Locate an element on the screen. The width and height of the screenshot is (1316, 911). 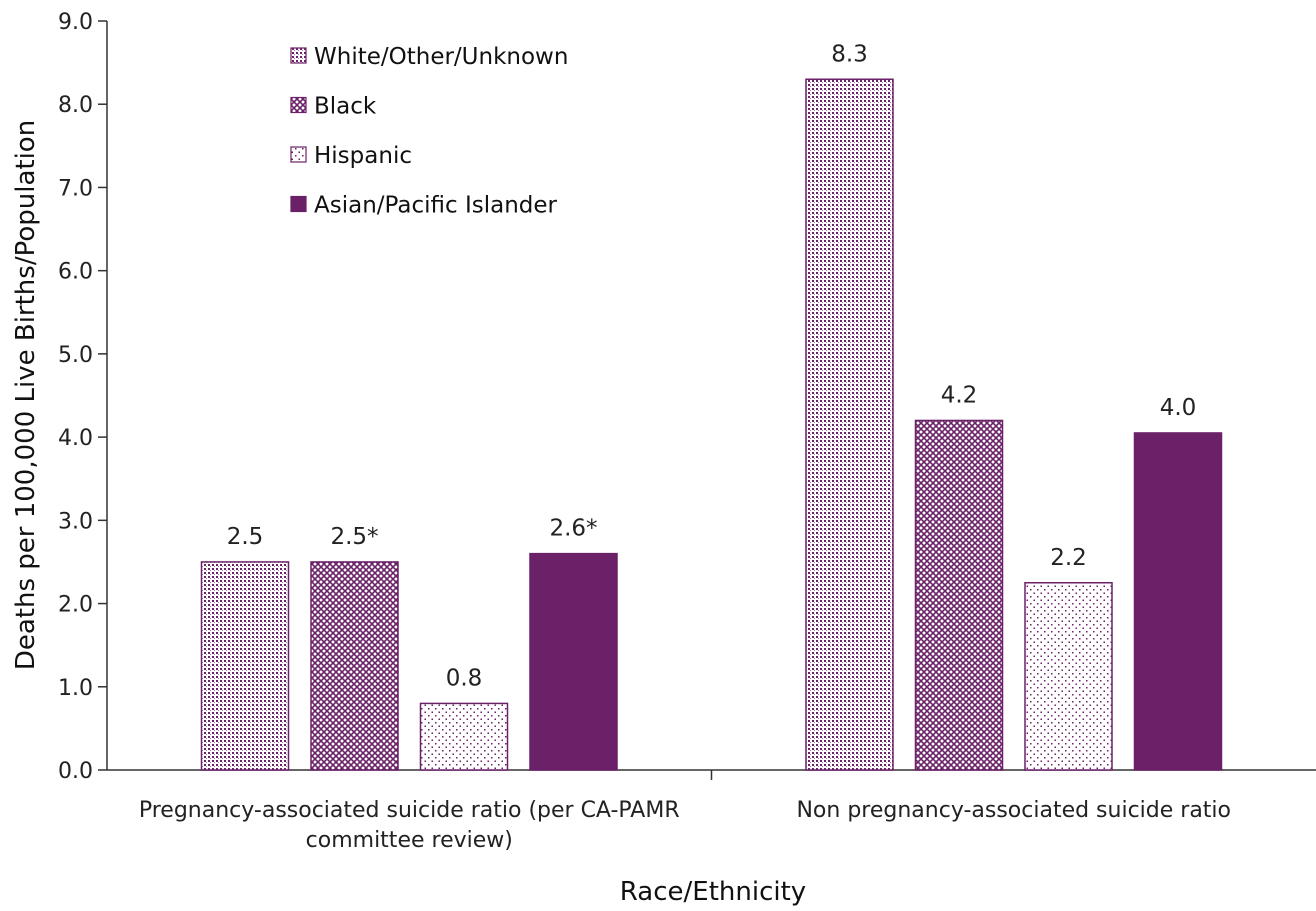
x-category-label: Non pregnancy-associated suicide ratio is located at coordinates (1013, 810).